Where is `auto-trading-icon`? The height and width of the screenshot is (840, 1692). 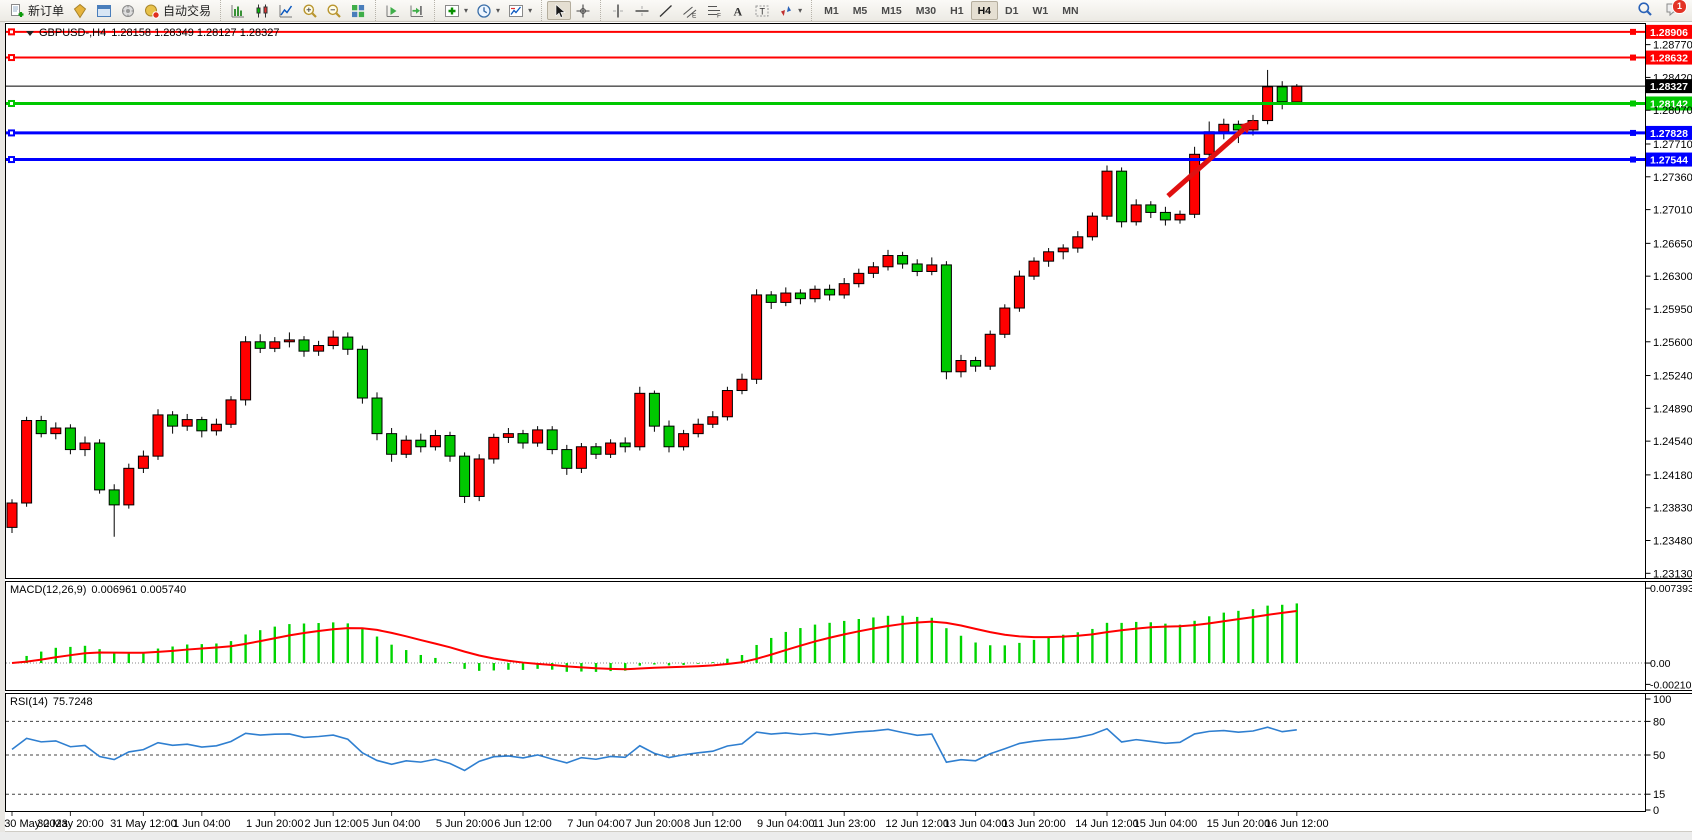
auto-trading-icon is located at coordinates (152, 11).